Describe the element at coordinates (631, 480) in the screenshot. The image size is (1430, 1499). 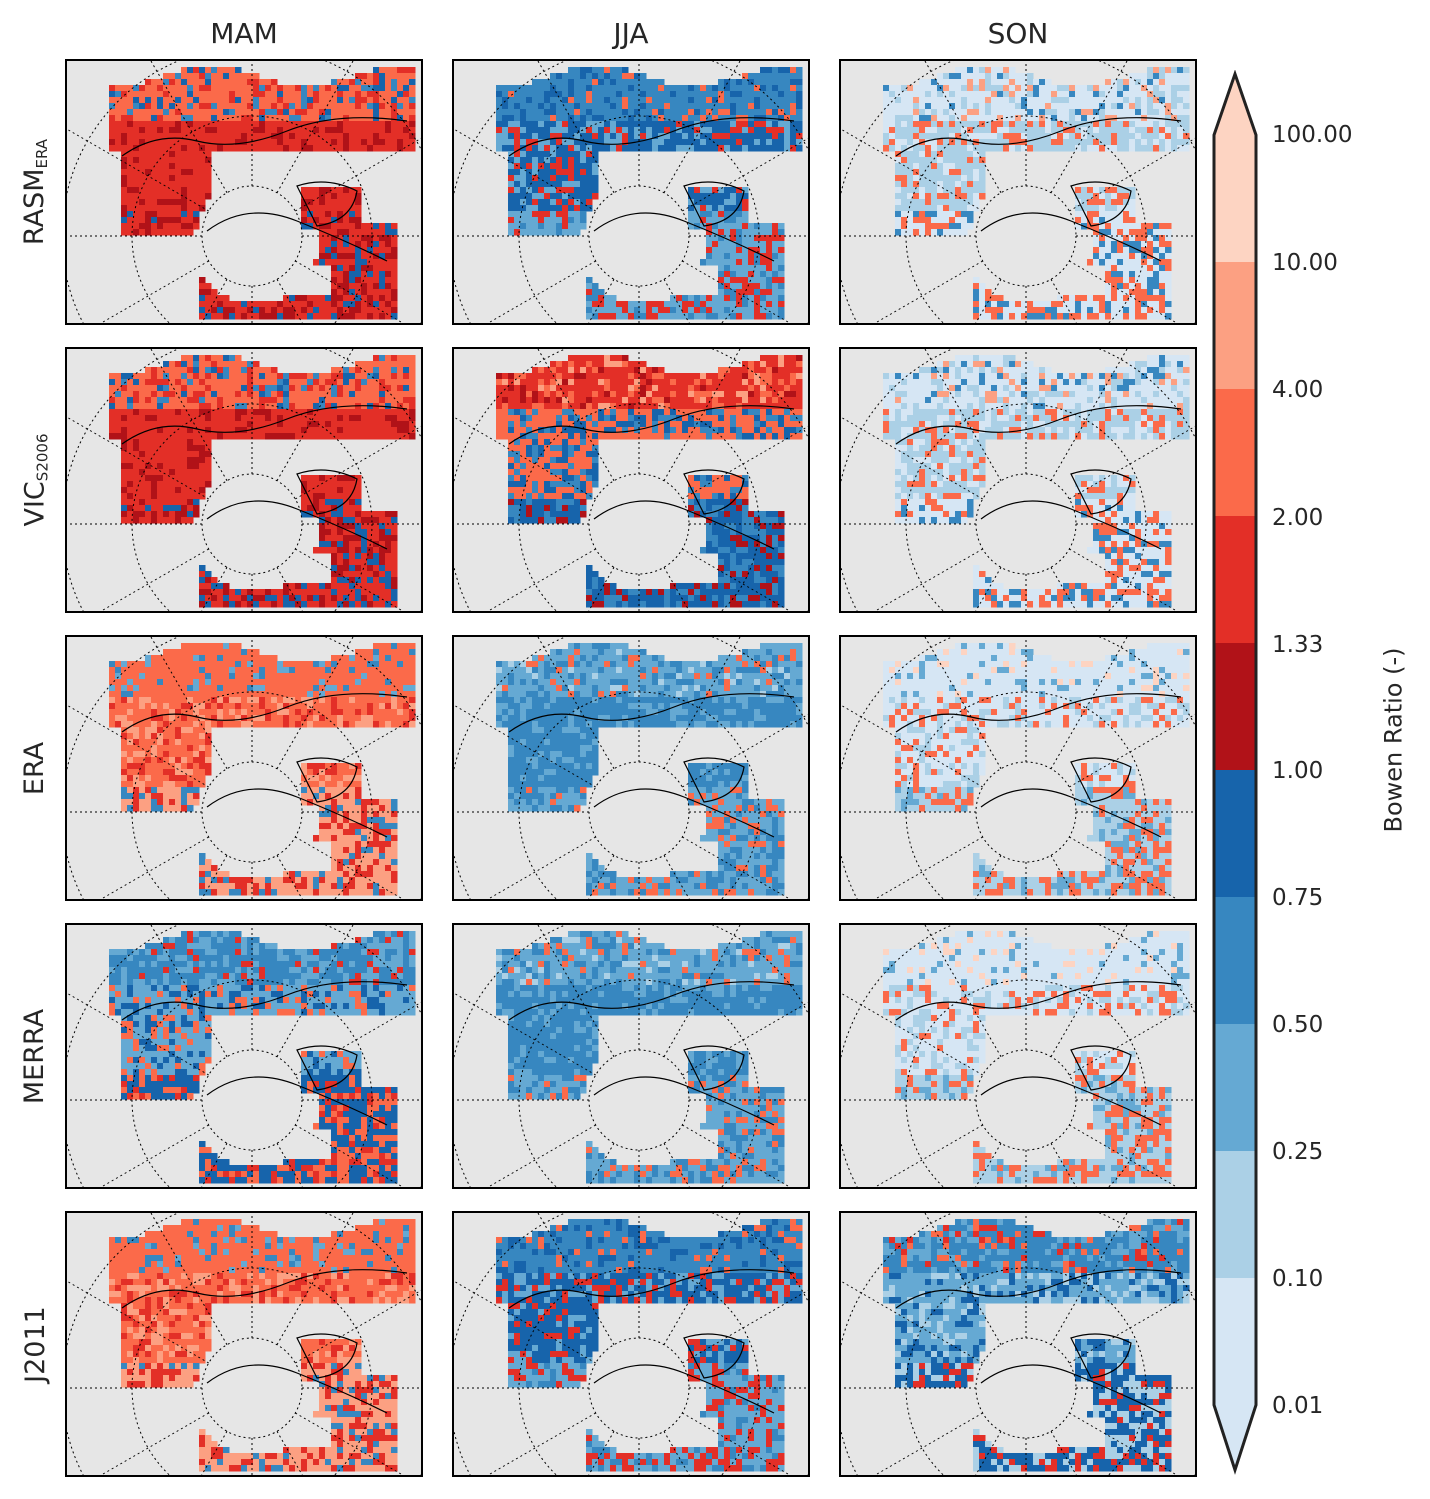
I see `map-panel-vic-jja` at that location.